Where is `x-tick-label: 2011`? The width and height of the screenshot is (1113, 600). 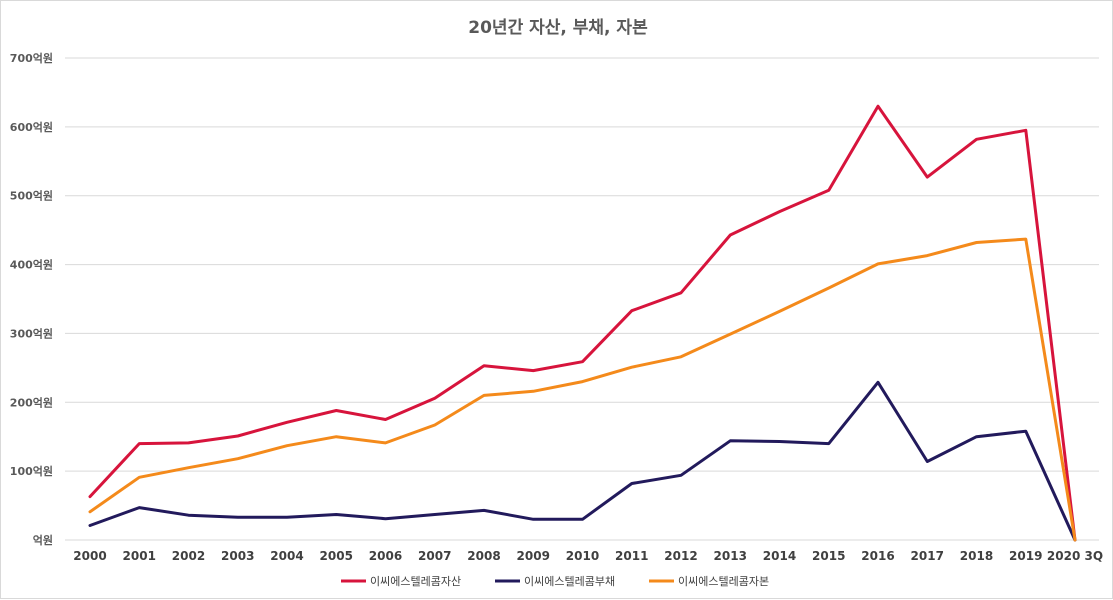 x-tick-label: 2011 is located at coordinates (631, 556).